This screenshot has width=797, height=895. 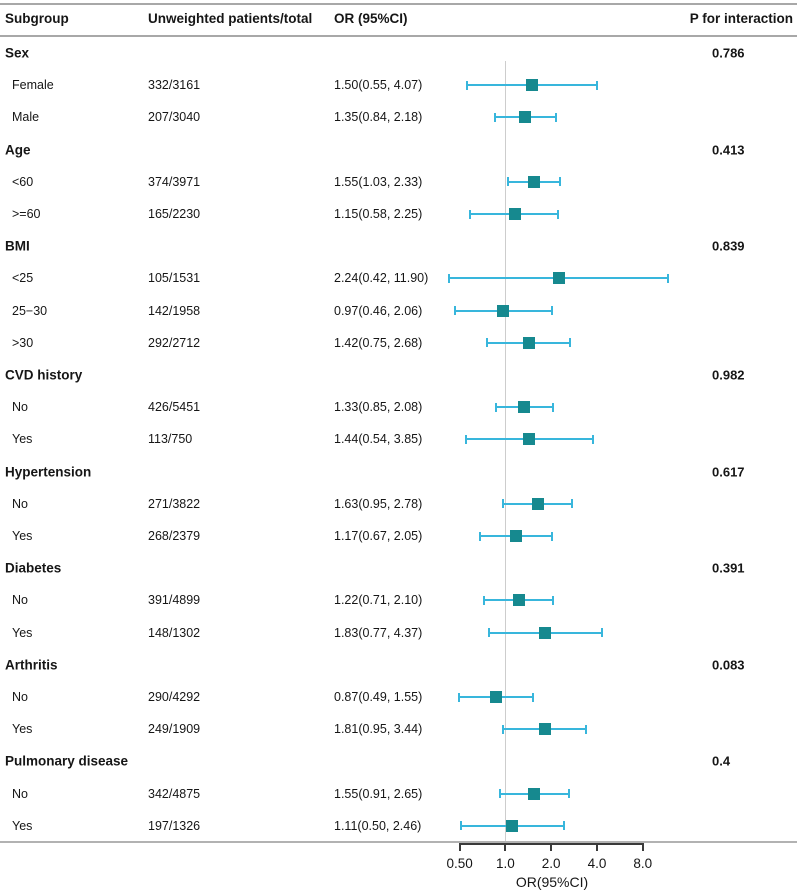 I want to click on group-row: Diabetes 0.391, so click(x=398, y=568).